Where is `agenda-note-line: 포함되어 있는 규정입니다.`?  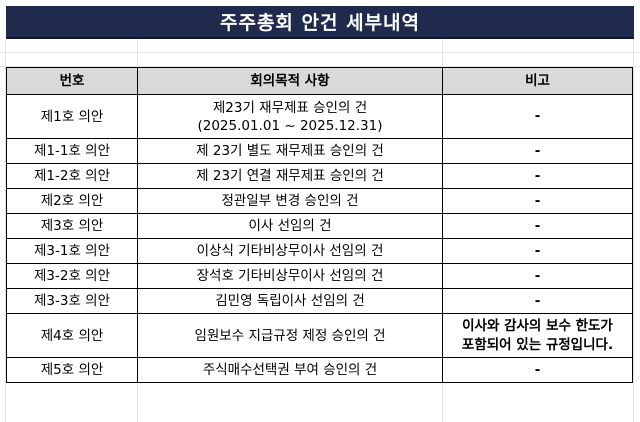 agenda-note-line: 포함되어 있는 규정입니다. is located at coordinates (537, 344).